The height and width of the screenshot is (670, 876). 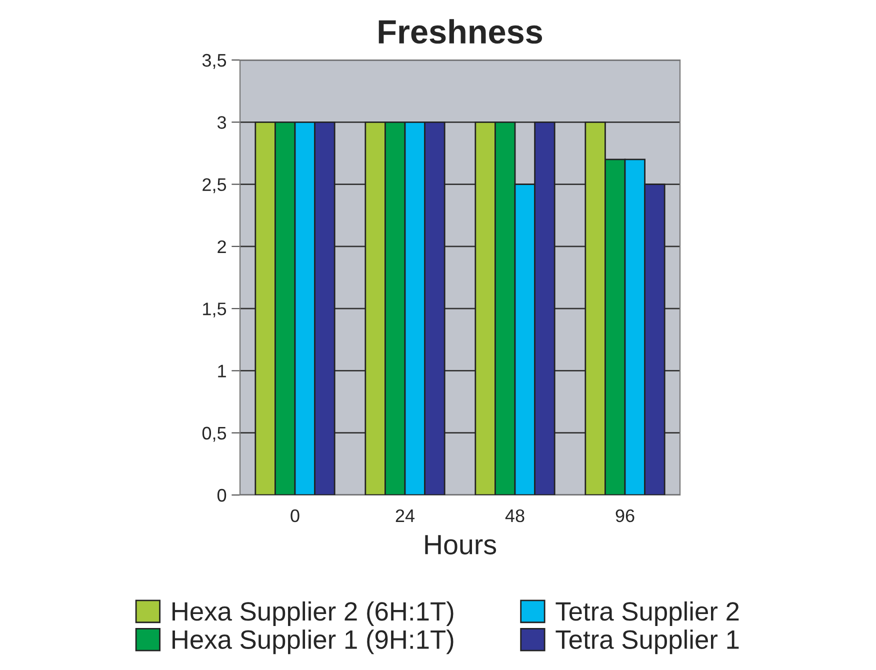 What do you see at coordinates (222, 371) in the screenshot?
I see `y-tick-label: 1` at bounding box center [222, 371].